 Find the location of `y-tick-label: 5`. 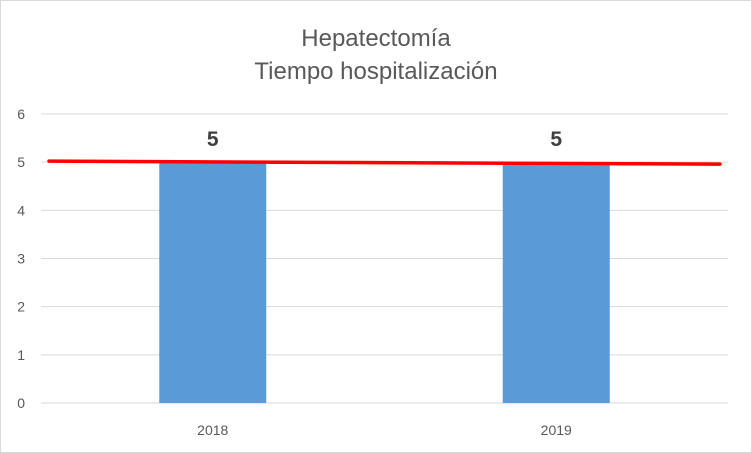

y-tick-label: 5 is located at coordinates (21, 162).